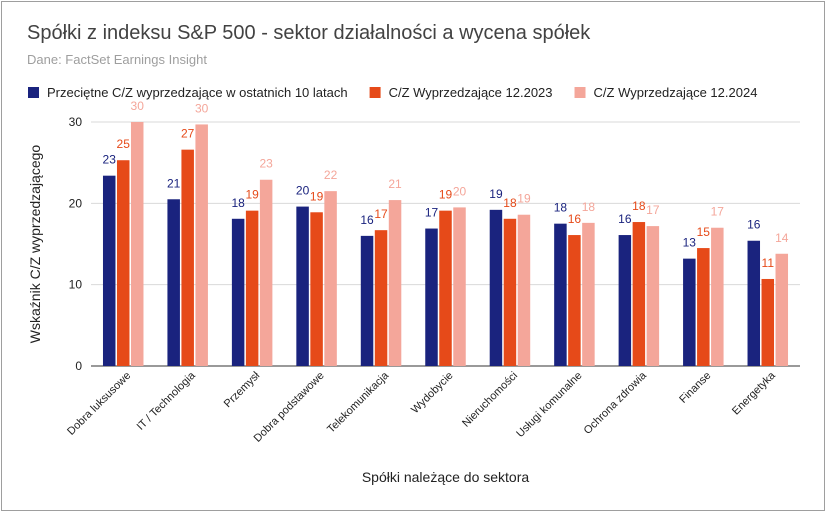  I want to click on y-tick-label: 30, so click(76, 122).